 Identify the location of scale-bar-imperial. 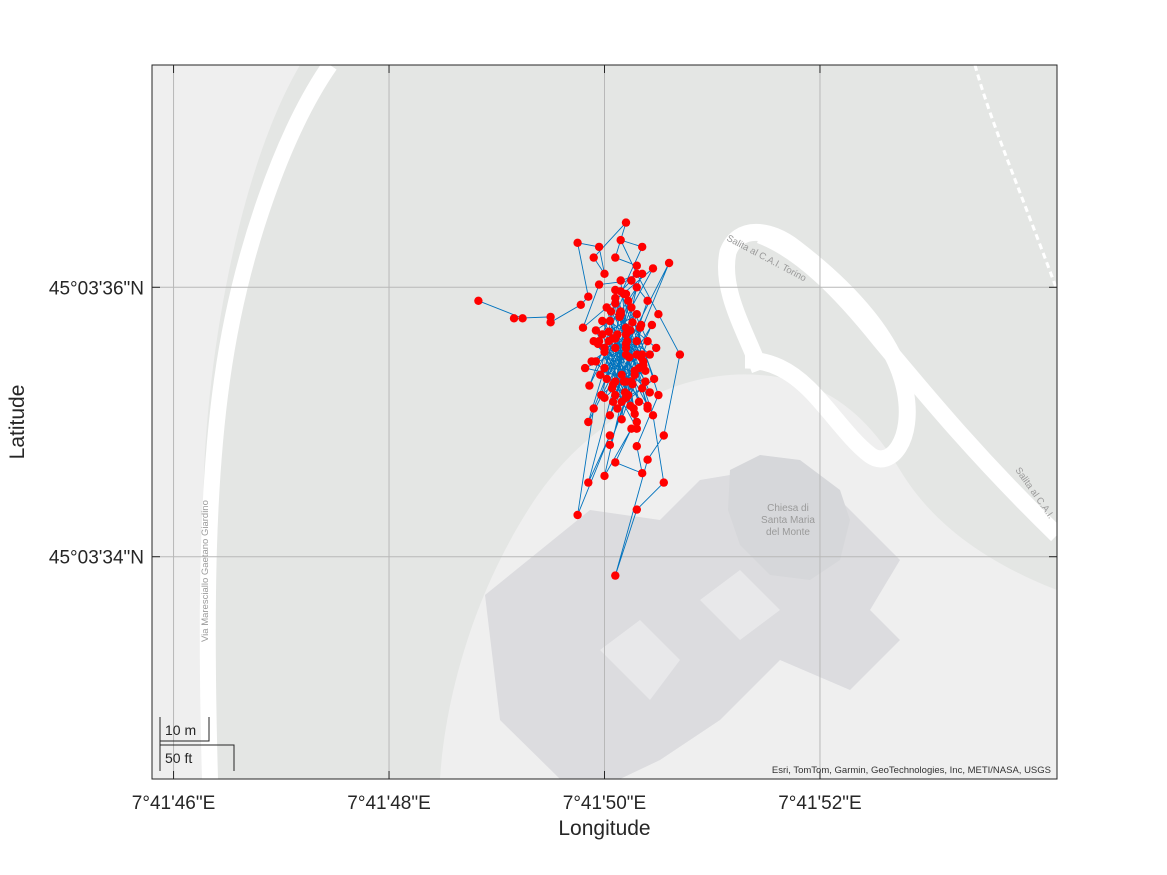
(197, 756).